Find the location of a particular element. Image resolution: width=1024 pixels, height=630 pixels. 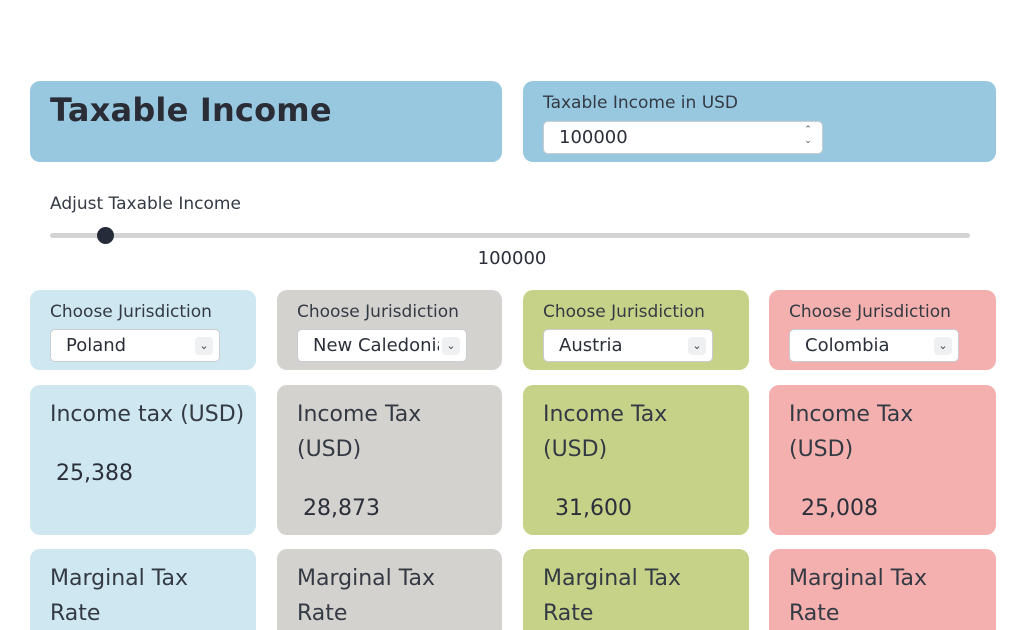

income-tax-card-4: Income Tax (USD) 25,008 is located at coordinates (882, 460).